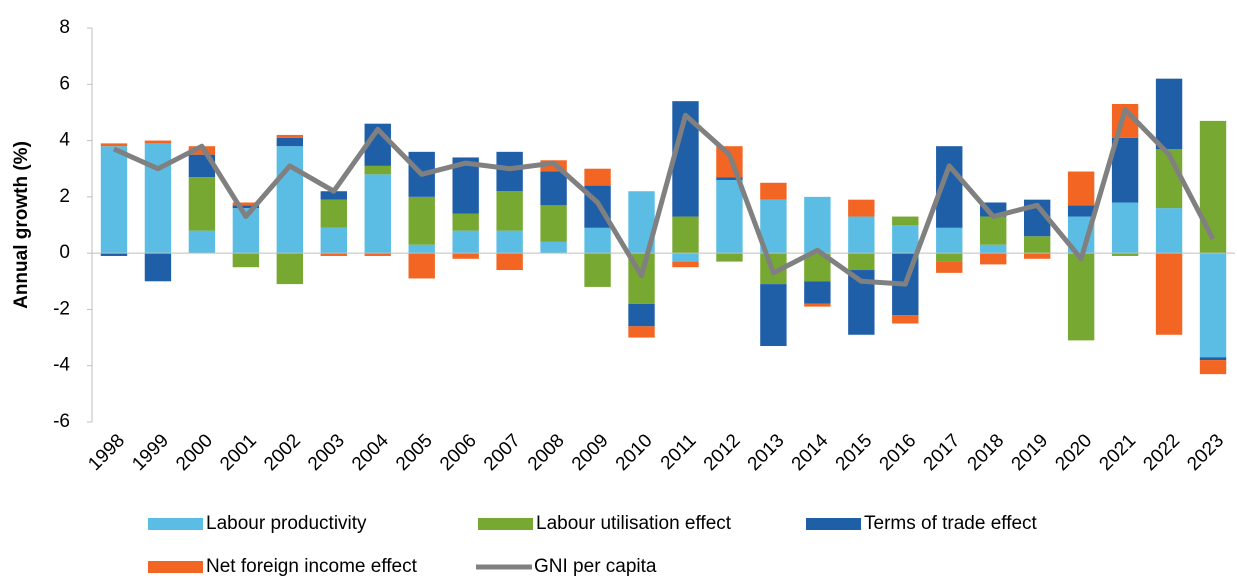 This screenshot has height=578, width=1237. What do you see at coordinates (1030, 452) in the screenshot?
I see `x-tick-label: 2019` at bounding box center [1030, 452].